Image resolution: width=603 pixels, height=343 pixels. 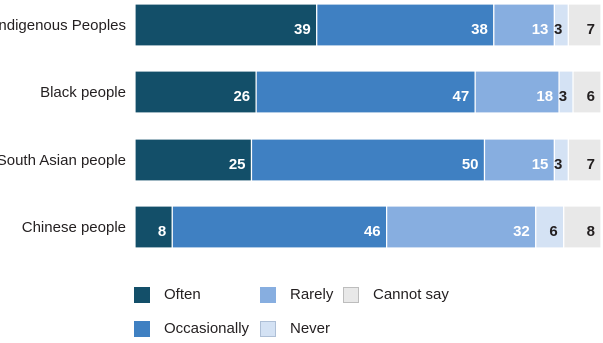 I want to click on value-label-south-asian-people-rarely: 15, so click(x=540, y=164).